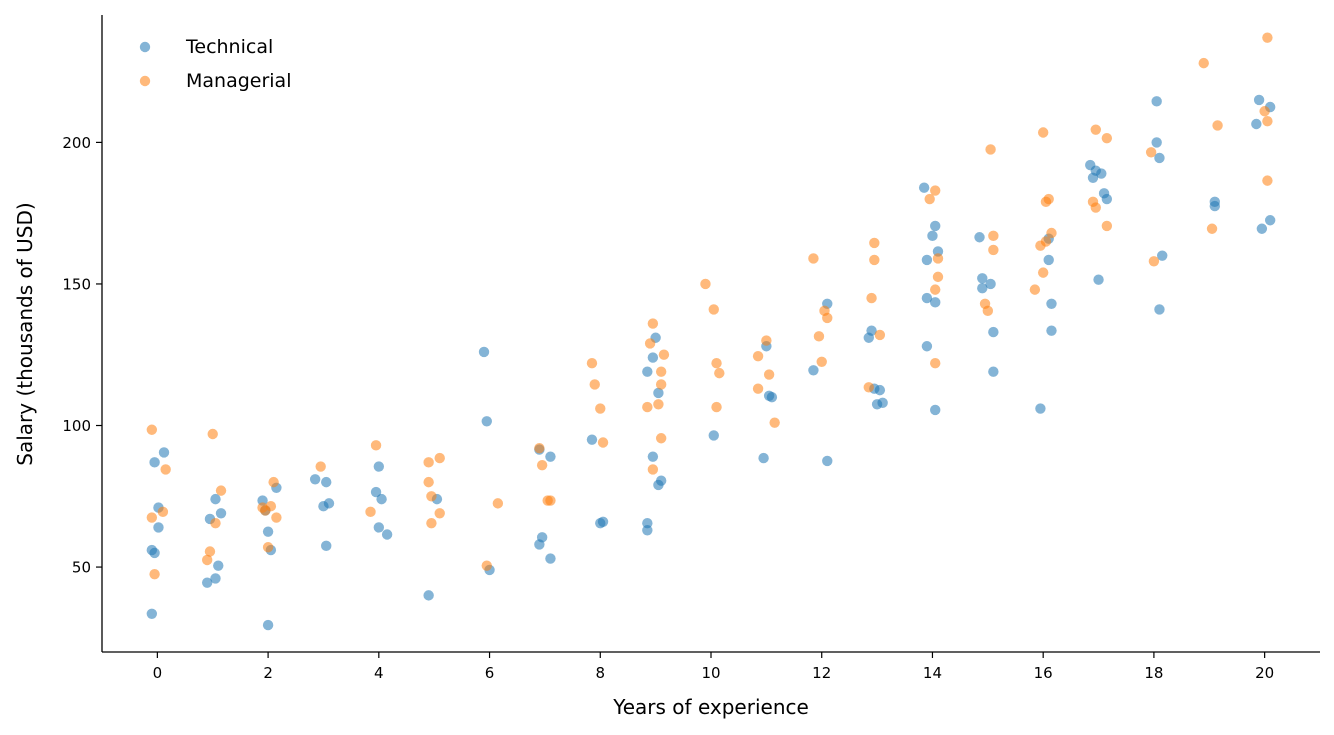 This screenshot has width=1334, height=735. Describe the element at coordinates (490, 673) in the screenshot. I see `x-tick-label: 6` at that location.